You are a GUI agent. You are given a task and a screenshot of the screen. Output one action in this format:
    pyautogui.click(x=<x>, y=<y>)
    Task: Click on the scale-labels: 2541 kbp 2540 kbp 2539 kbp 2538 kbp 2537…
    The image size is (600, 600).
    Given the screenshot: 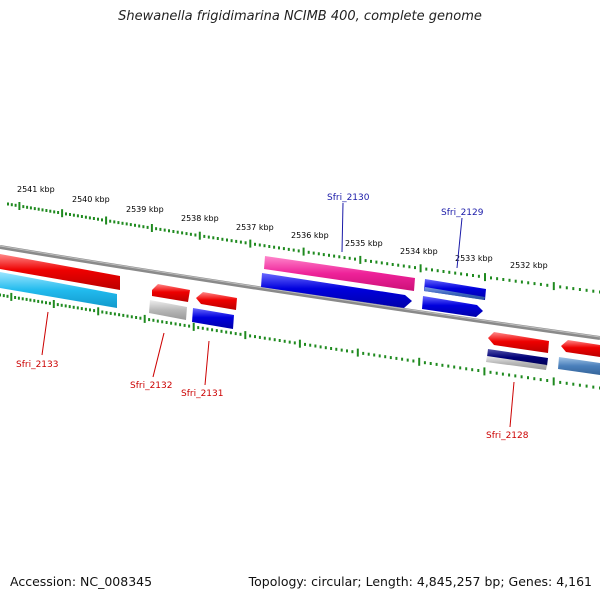 What is the action you would take?
    pyautogui.click(x=282, y=227)
    